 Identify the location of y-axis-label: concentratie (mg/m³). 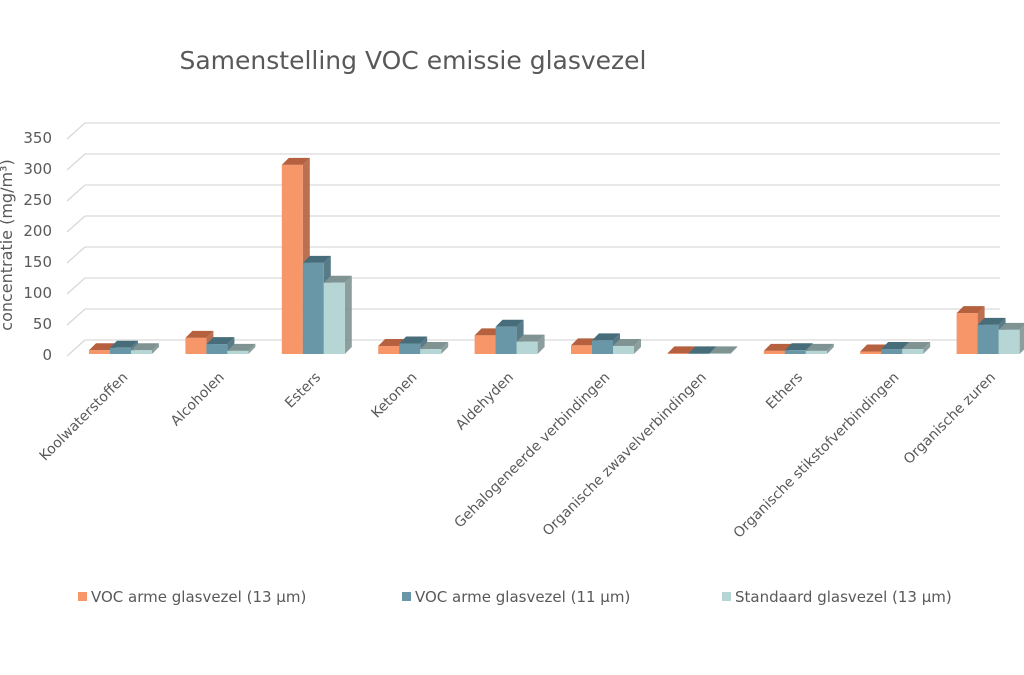
(8, 244).